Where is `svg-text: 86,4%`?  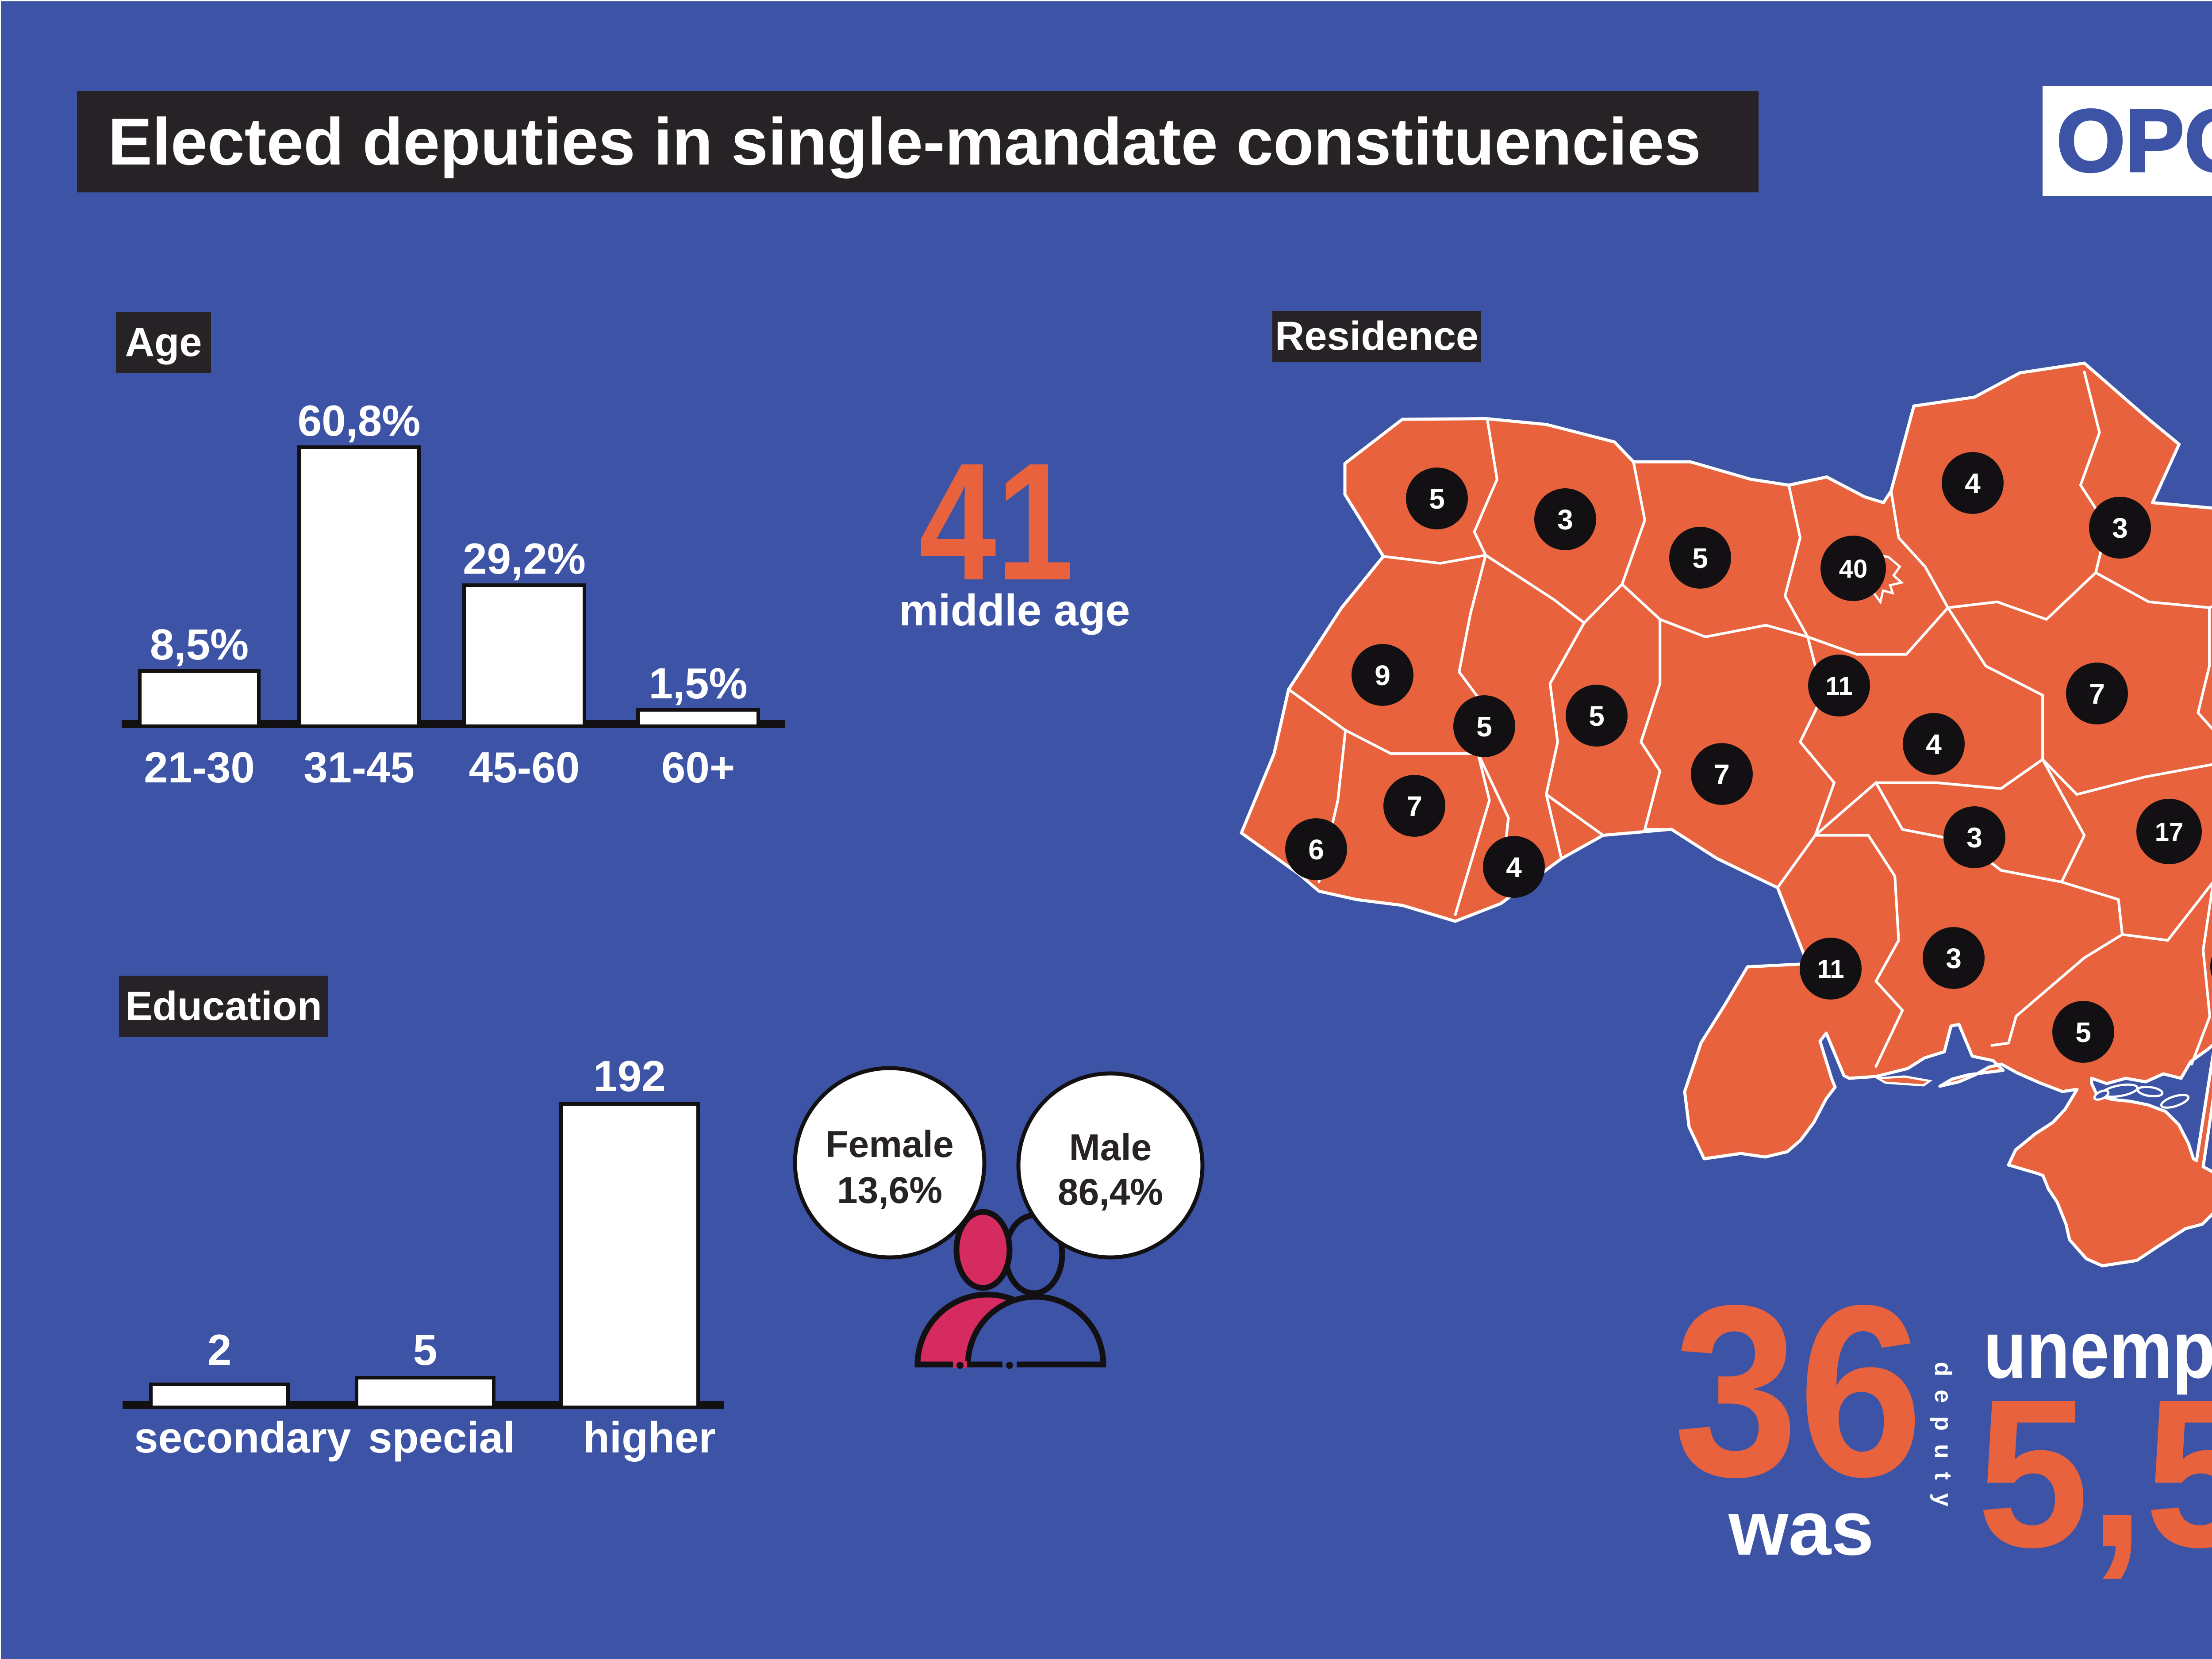
svg-text: 86,4% is located at coordinates (1110, 1192).